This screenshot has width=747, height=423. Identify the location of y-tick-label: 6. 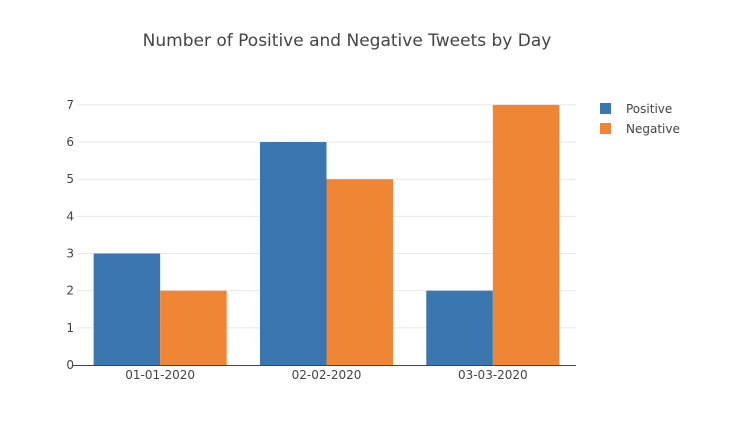
(70, 142).